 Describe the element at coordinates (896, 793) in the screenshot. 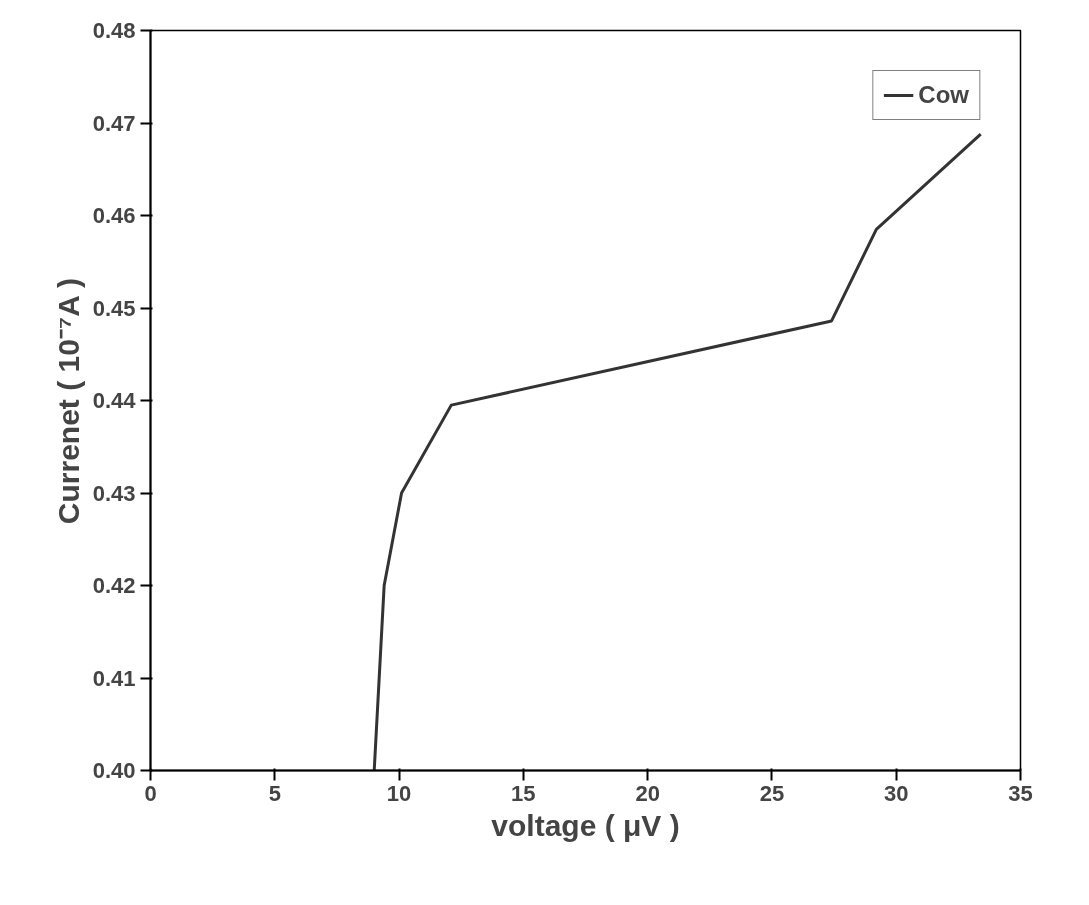

I see `x-tick-label: 30` at that location.